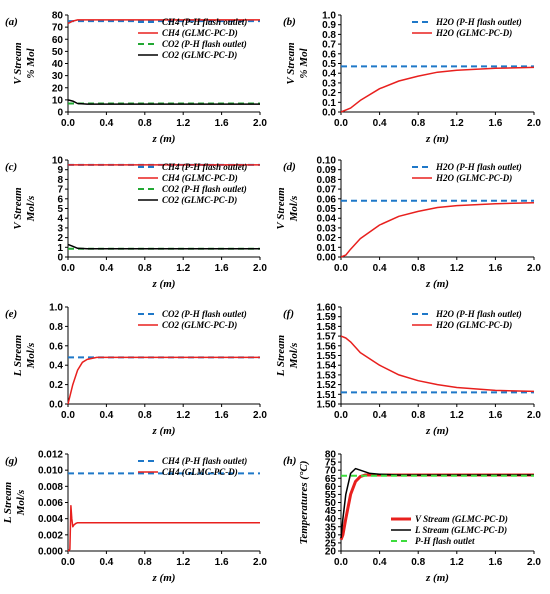 This screenshot has height=594, width=550. I want to click on y-tick-label: 0.0, so click(56, 405).